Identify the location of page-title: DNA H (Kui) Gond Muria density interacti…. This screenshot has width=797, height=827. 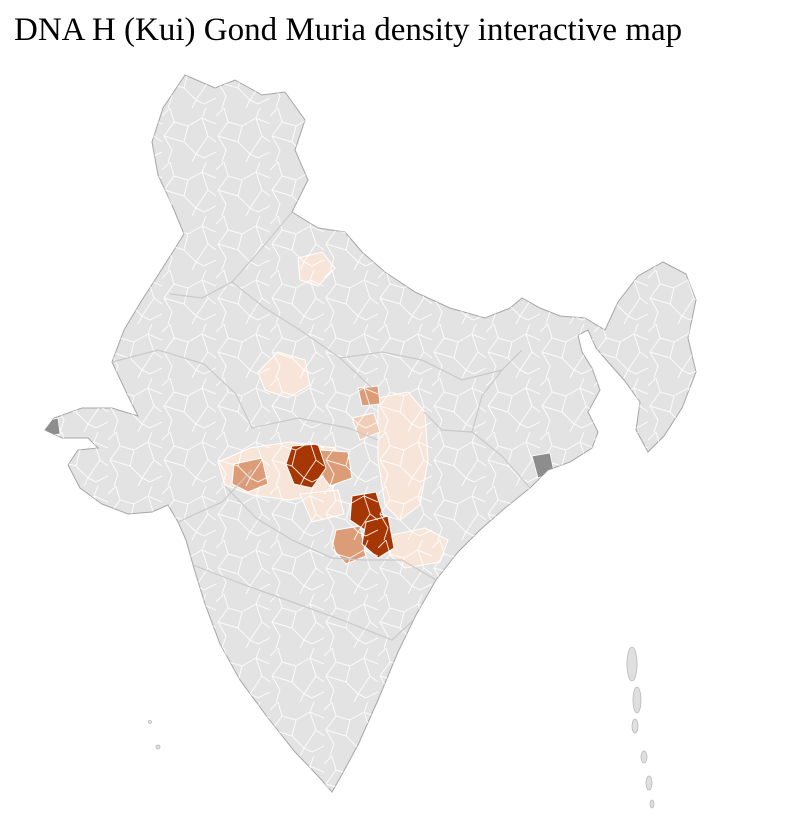
(348, 30).